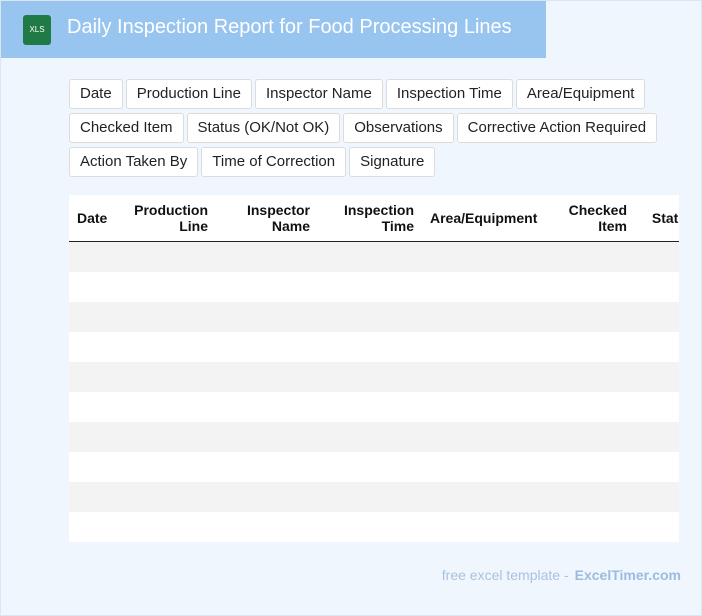 This screenshot has width=702, height=616. Describe the element at coordinates (134, 162) in the screenshot. I see `field-tag: Action Taken By` at that location.